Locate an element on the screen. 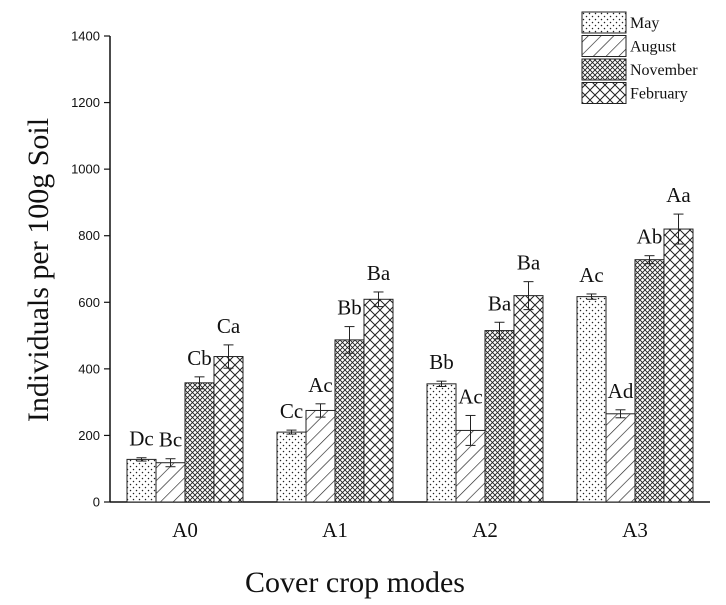 This screenshot has width=726, height=605. y-tick-label: 1200 is located at coordinates (85, 102).